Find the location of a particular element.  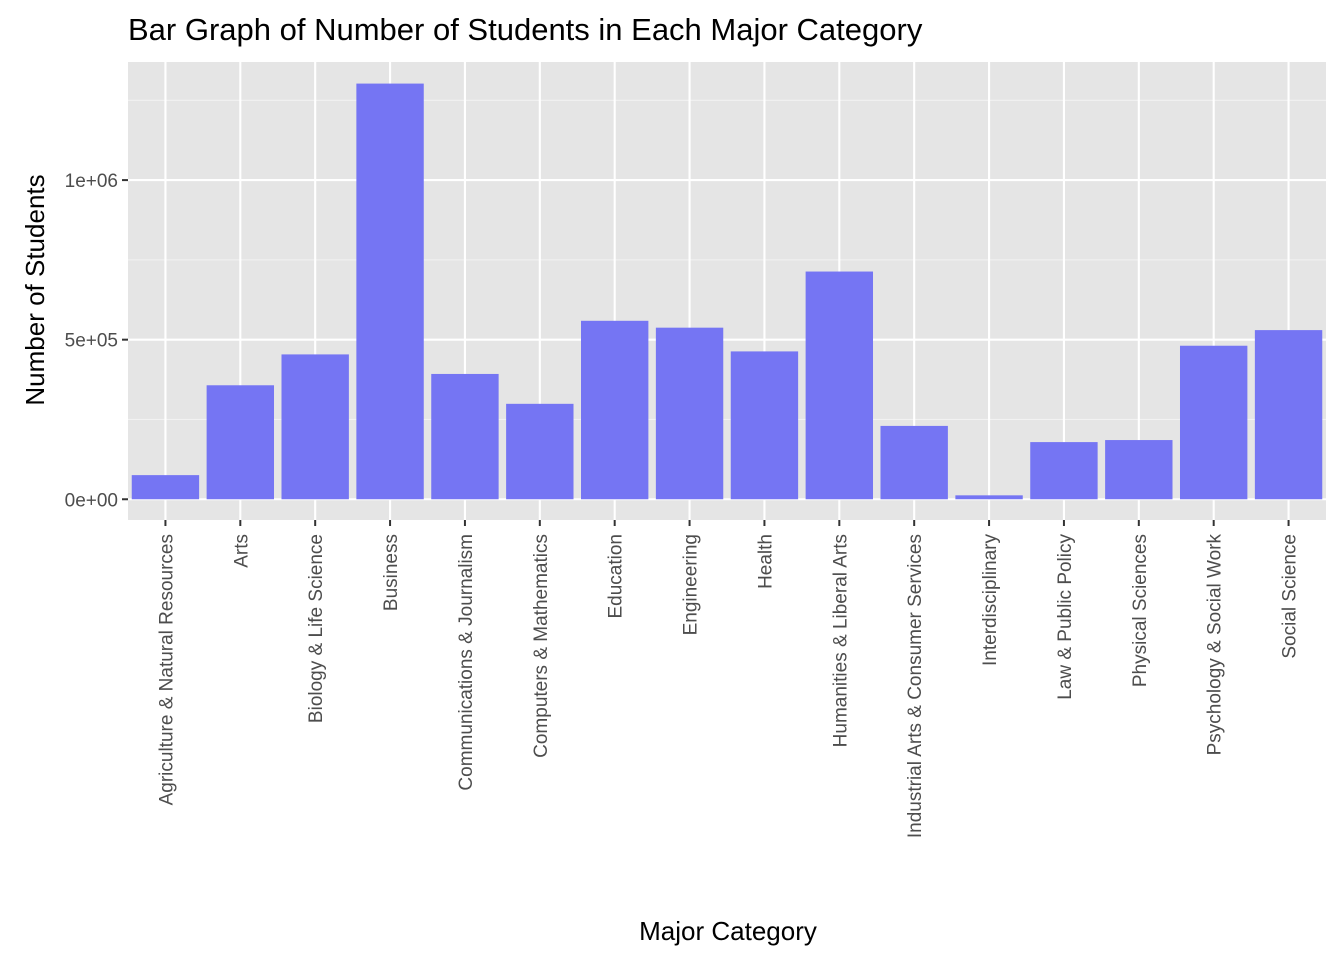

x-tick-label: Business is located at coordinates (391, 572).